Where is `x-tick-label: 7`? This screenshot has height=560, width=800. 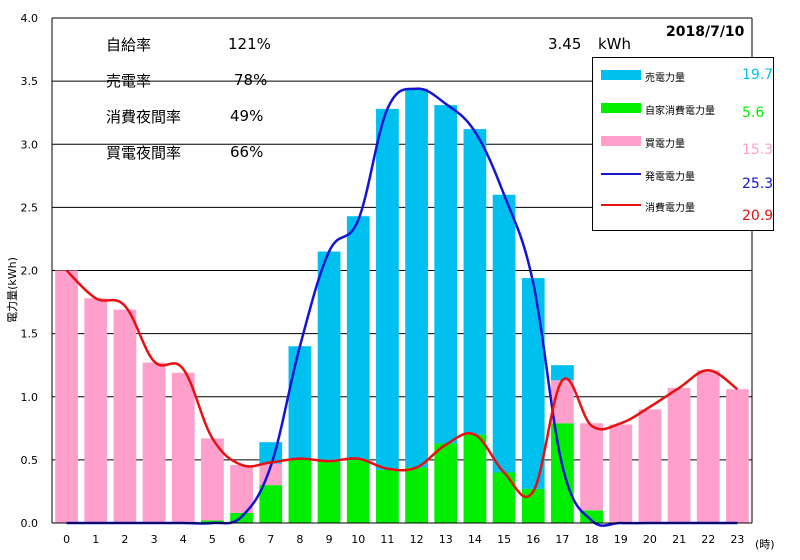 x-tick-label: 7 is located at coordinates (270, 539).